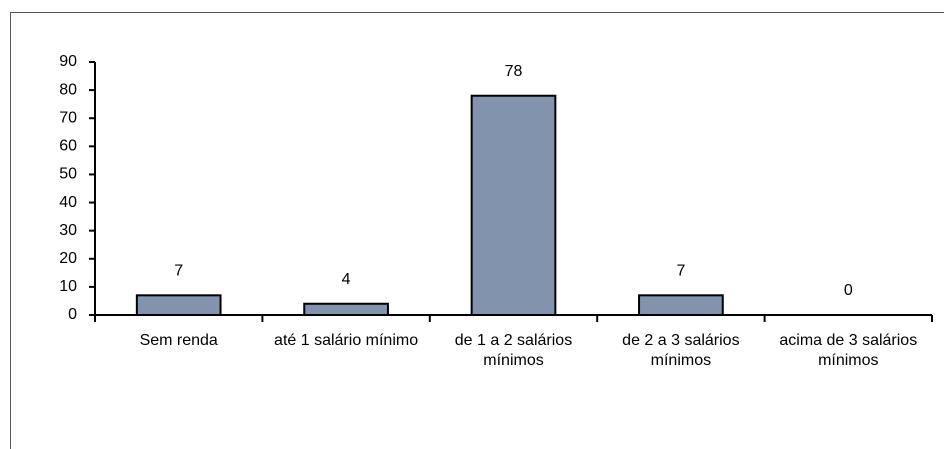 The width and height of the screenshot is (944, 449). I want to click on value-label: 78, so click(514, 71).